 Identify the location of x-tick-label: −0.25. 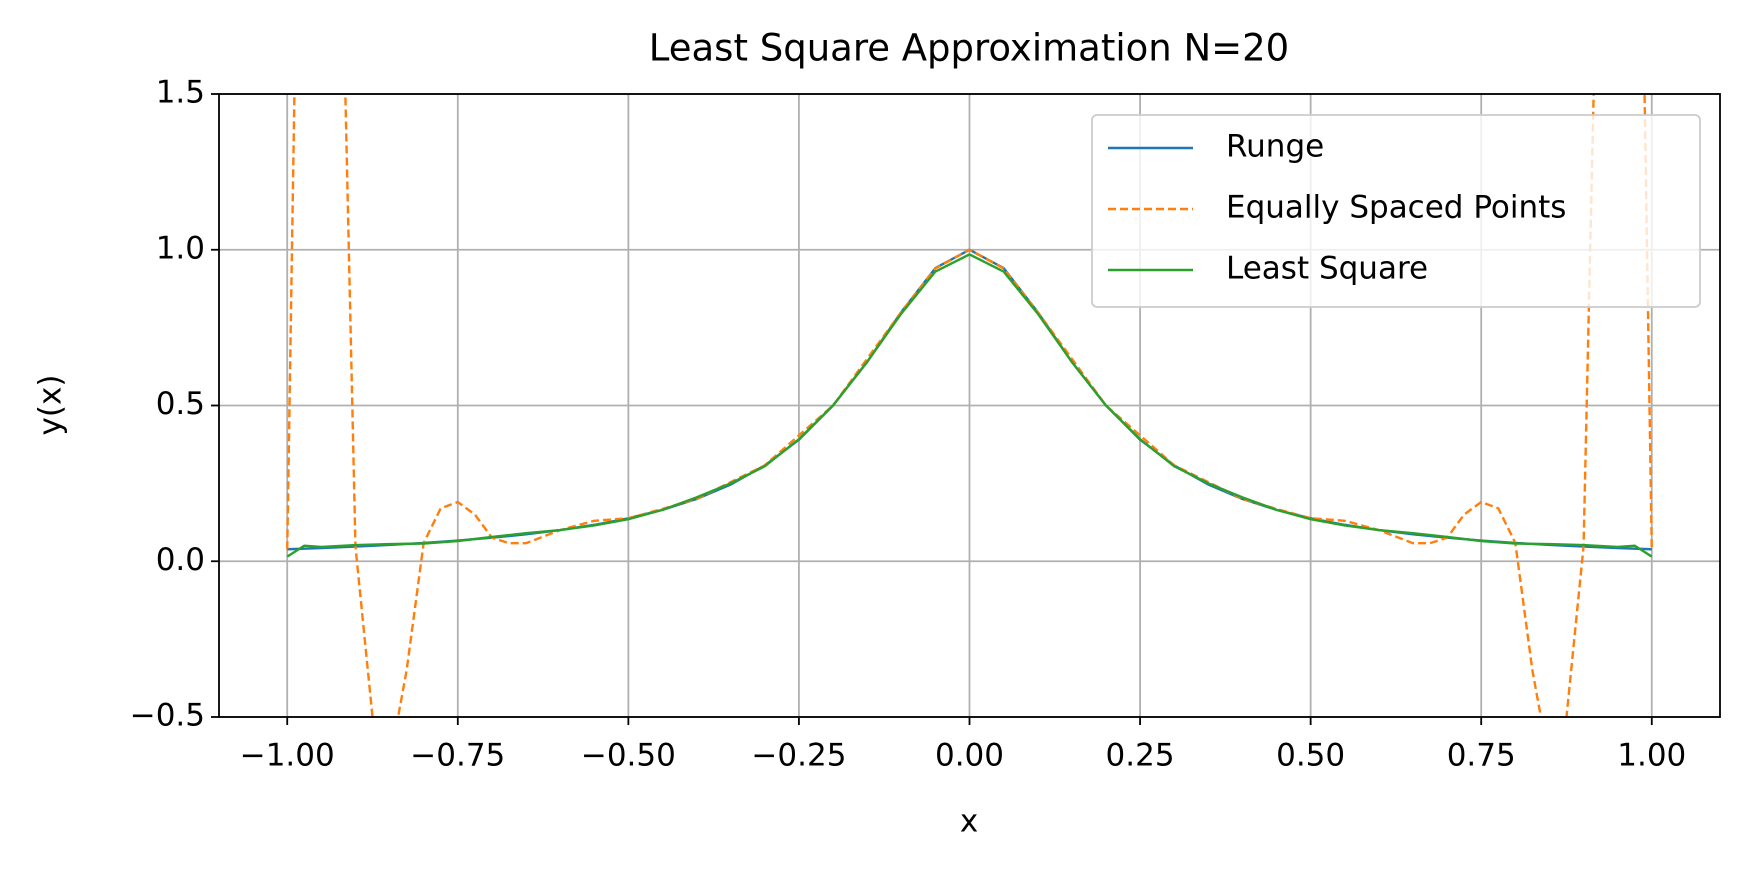
(798, 756).